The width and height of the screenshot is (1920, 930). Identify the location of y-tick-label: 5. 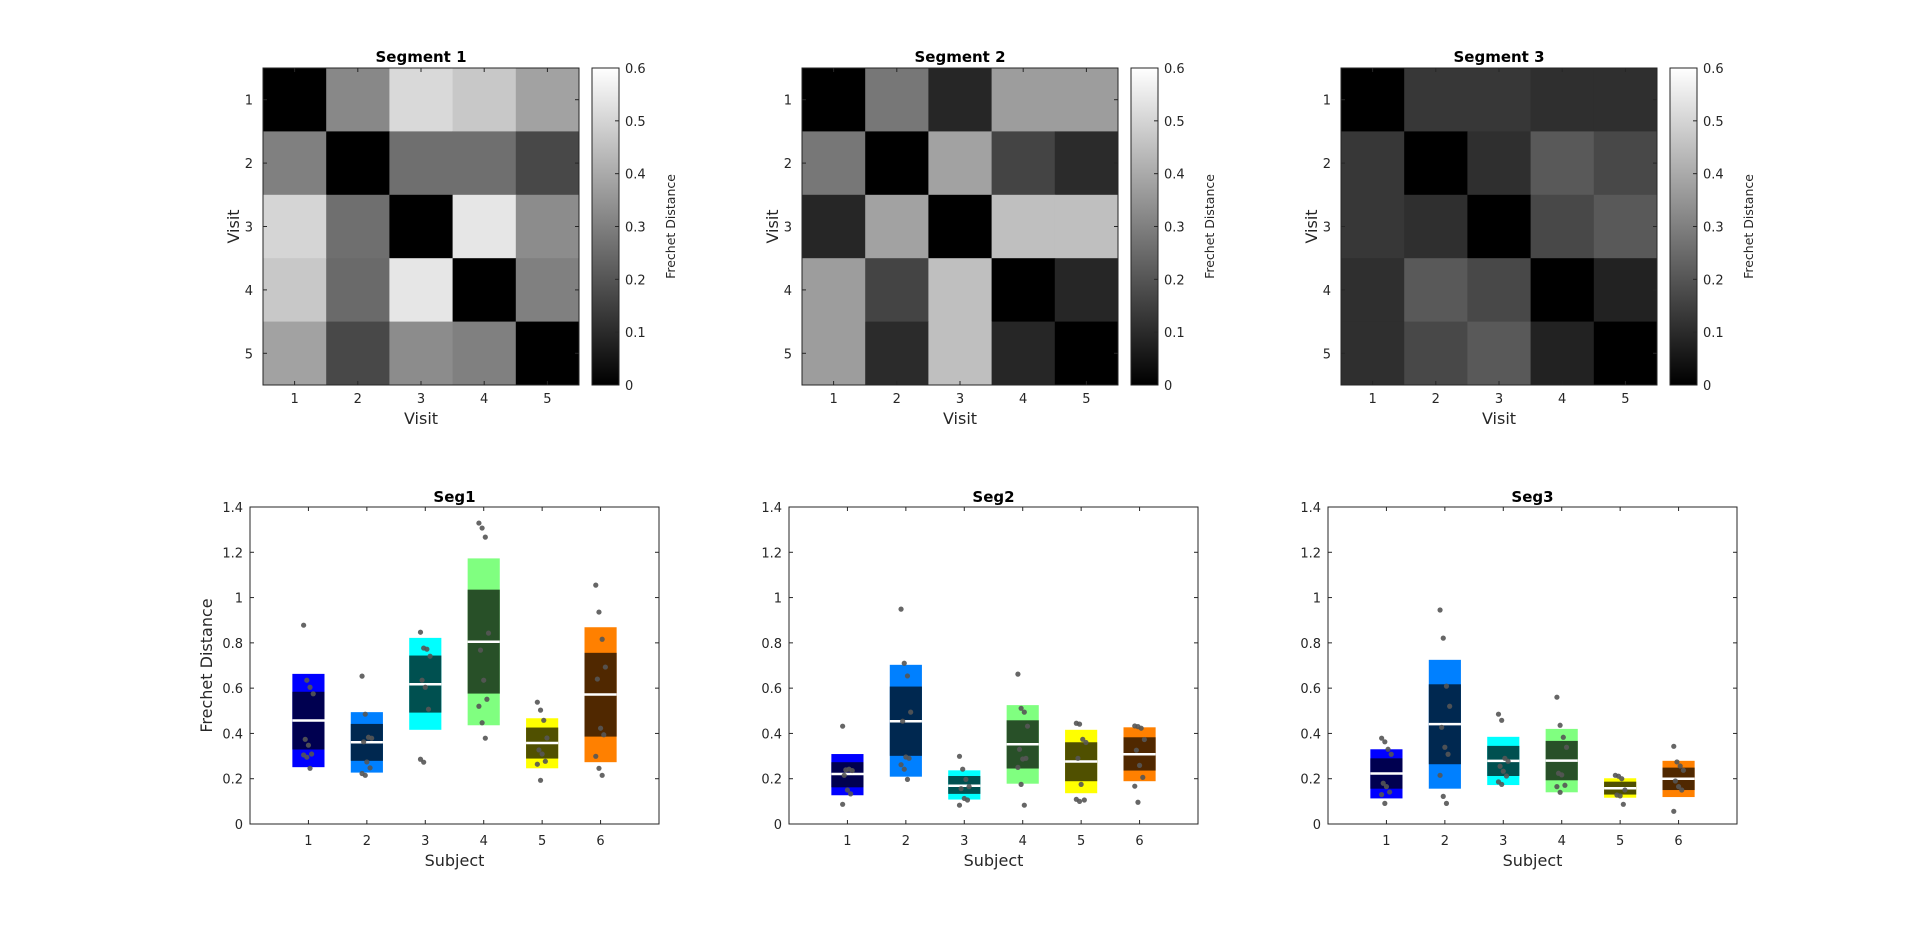
(1327, 354).